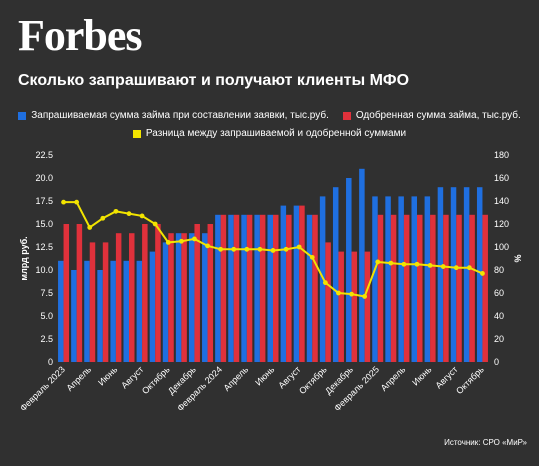  I want to click on y-tick-label: 0, so click(50, 362).